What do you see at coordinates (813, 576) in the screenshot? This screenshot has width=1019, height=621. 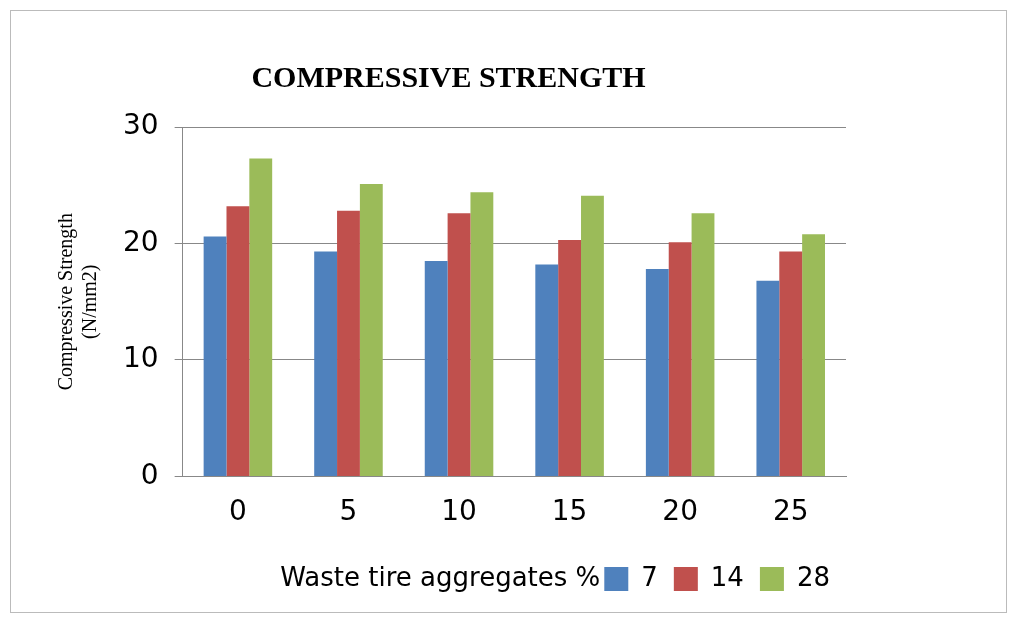 I see `legend-label: 28` at bounding box center [813, 576].